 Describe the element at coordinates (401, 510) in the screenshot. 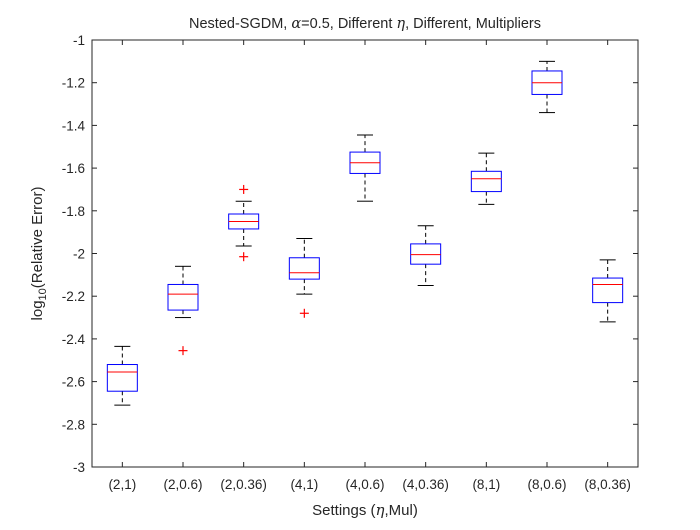

I see `x-axis-label-part: ,Mul)` at that location.